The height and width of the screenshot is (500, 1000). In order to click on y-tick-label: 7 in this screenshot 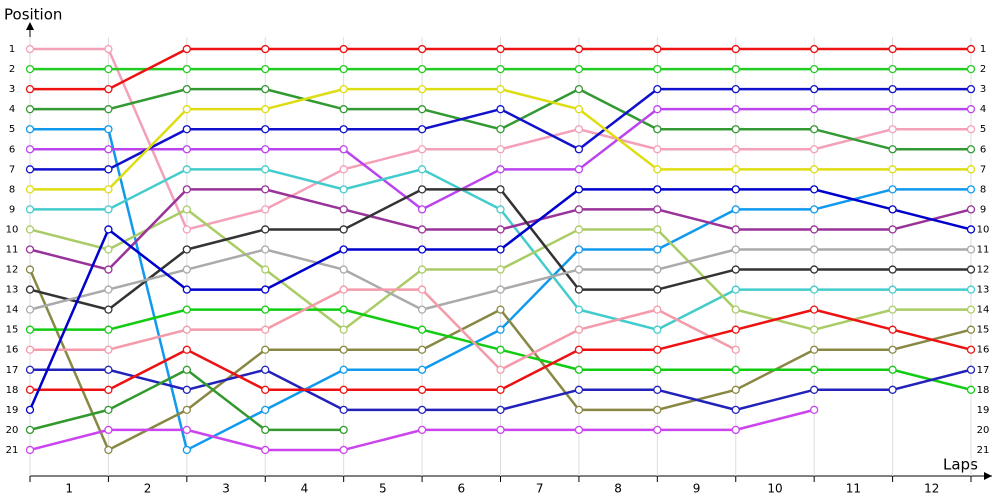, I will do `click(12, 169)`.